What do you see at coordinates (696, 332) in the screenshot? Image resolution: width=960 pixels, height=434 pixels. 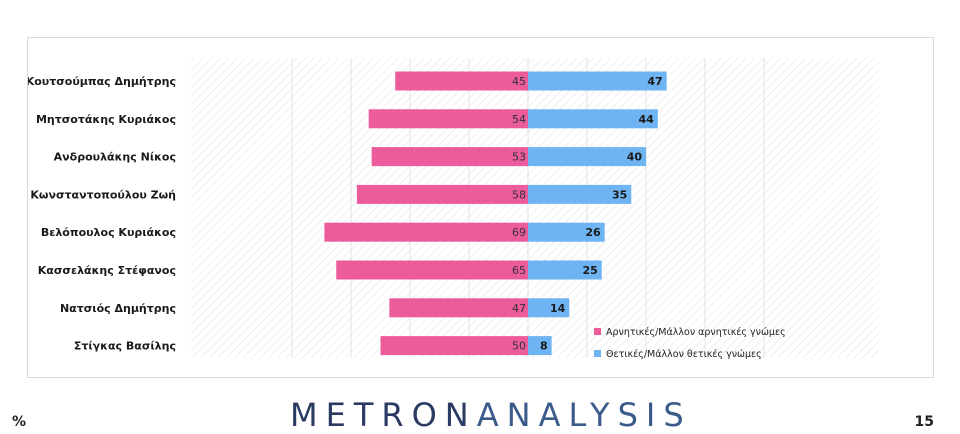 I see `legend-label-negative: Αρνητικές/Μάλλον αρνητικές γνώμες` at bounding box center [696, 332].